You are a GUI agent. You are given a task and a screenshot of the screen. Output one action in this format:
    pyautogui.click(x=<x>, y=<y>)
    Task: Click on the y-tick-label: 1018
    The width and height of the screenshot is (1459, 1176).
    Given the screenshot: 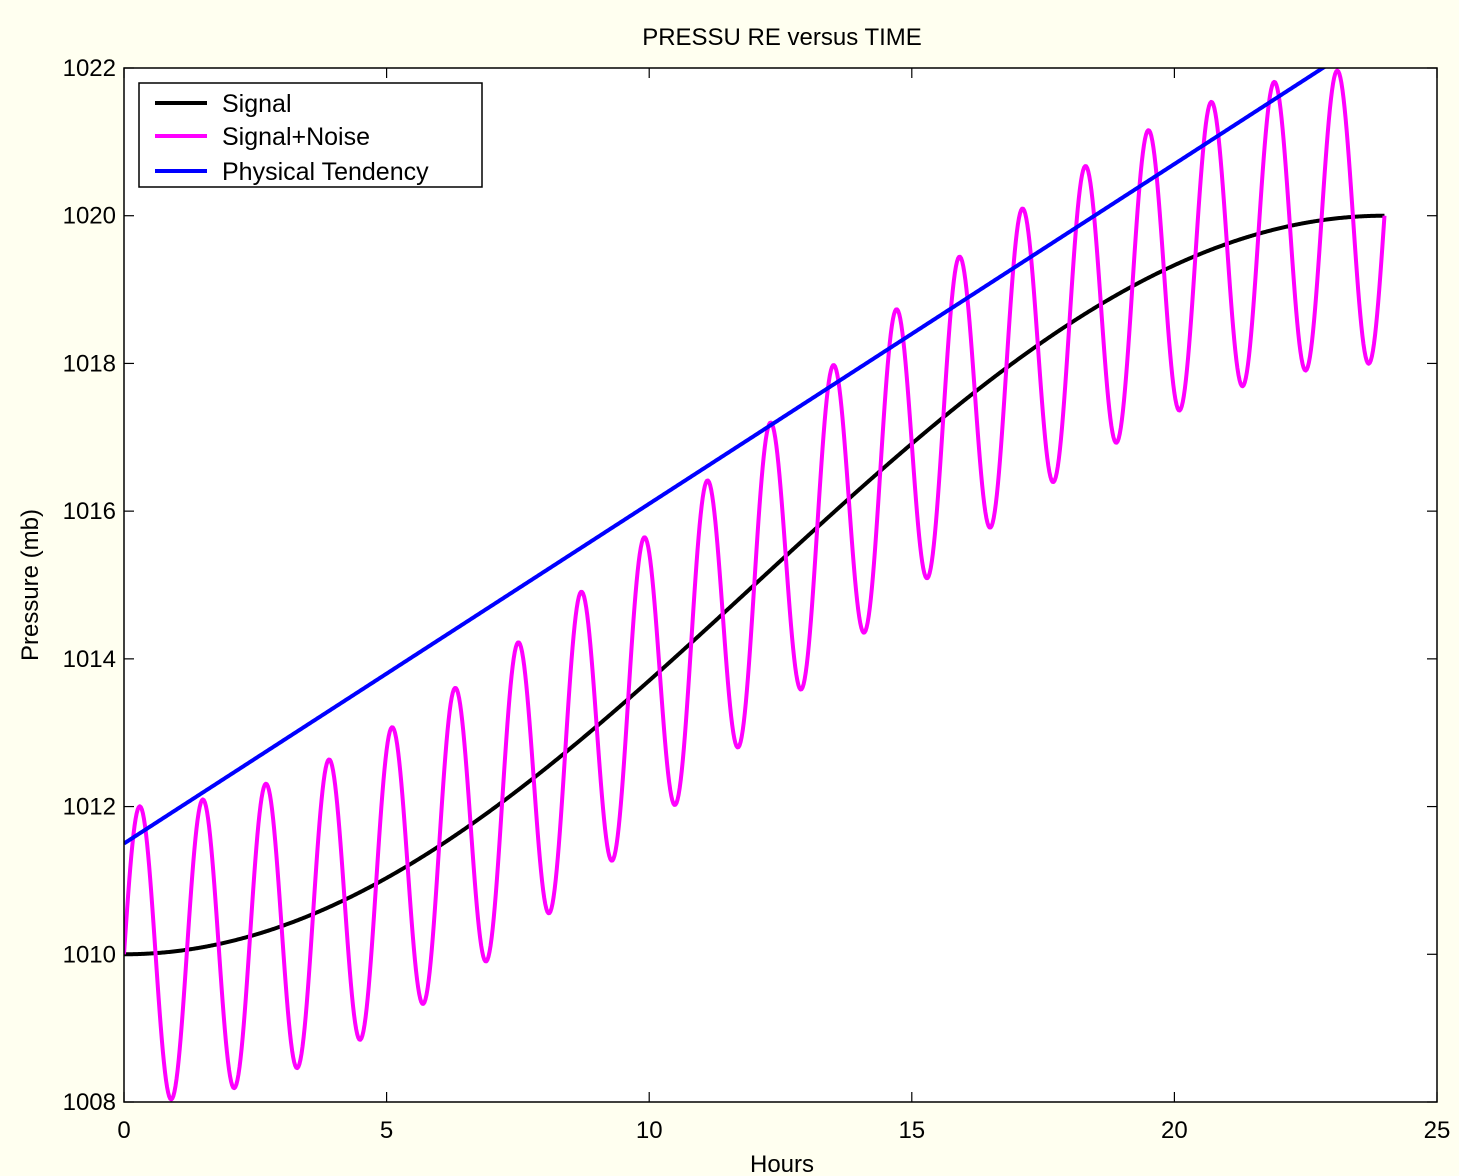 What is the action you would take?
    pyautogui.click(x=89, y=363)
    